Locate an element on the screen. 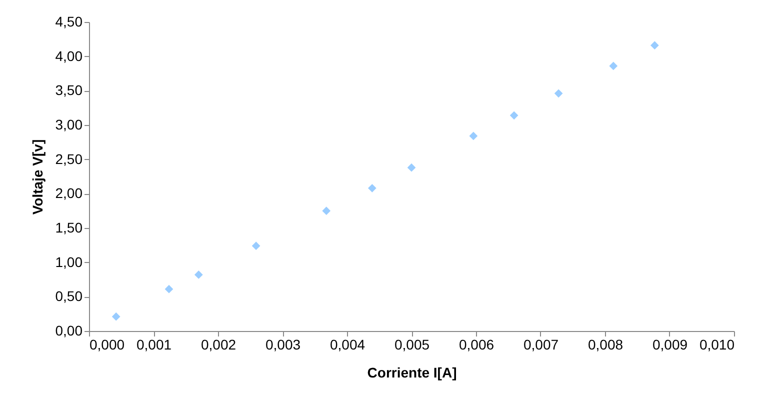 This screenshot has width=767, height=415. x-tick-label: 0,005 is located at coordinates (412, 344).